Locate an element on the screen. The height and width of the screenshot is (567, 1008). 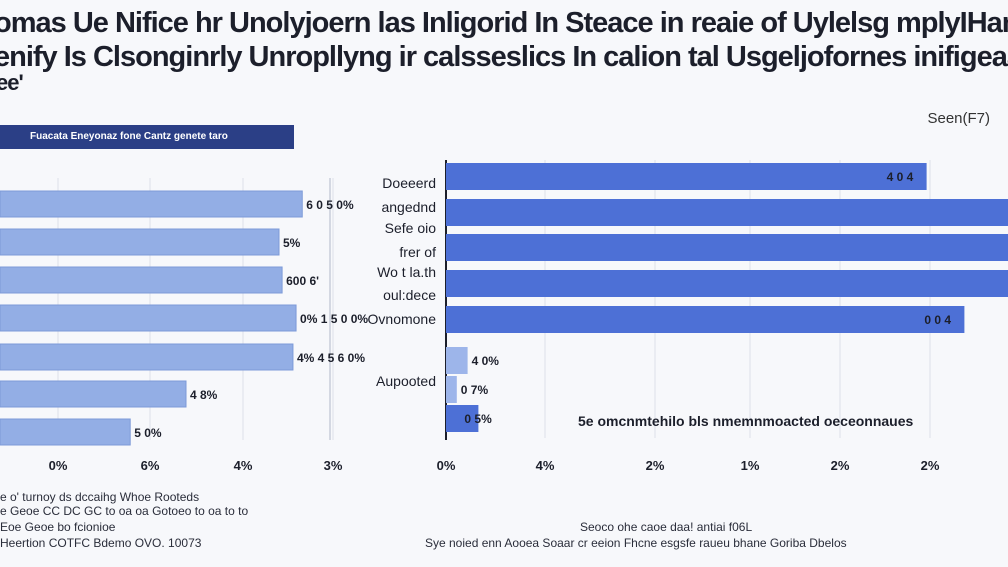
right-category-label: angednd is located at coordinates (408, 207).